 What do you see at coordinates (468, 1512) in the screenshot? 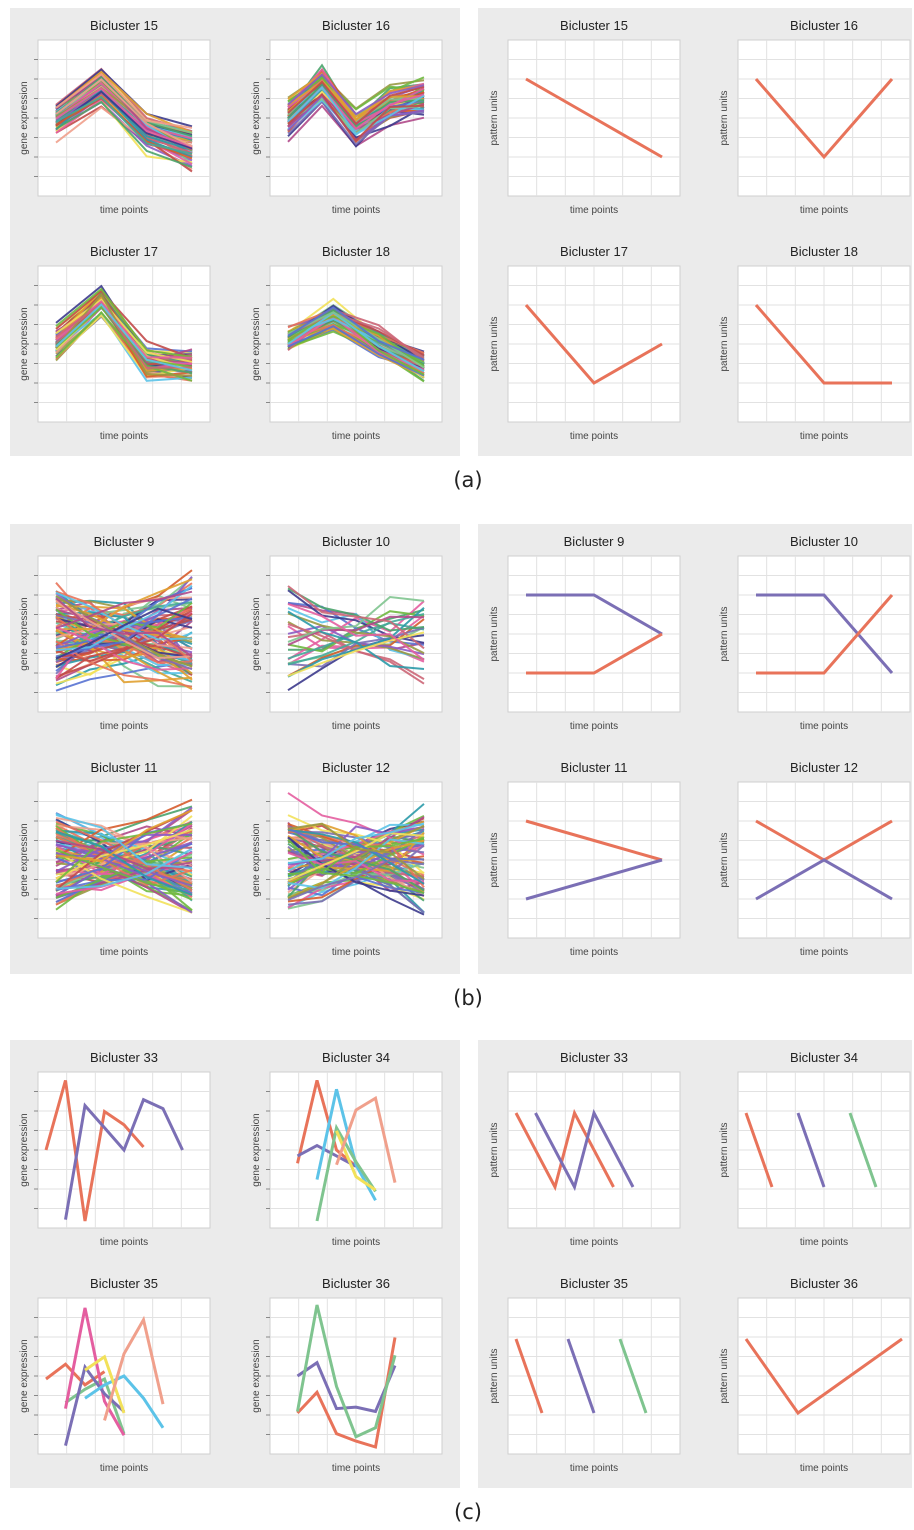
I see `group-label-c: (c)` at bounding box center [468, 1512].